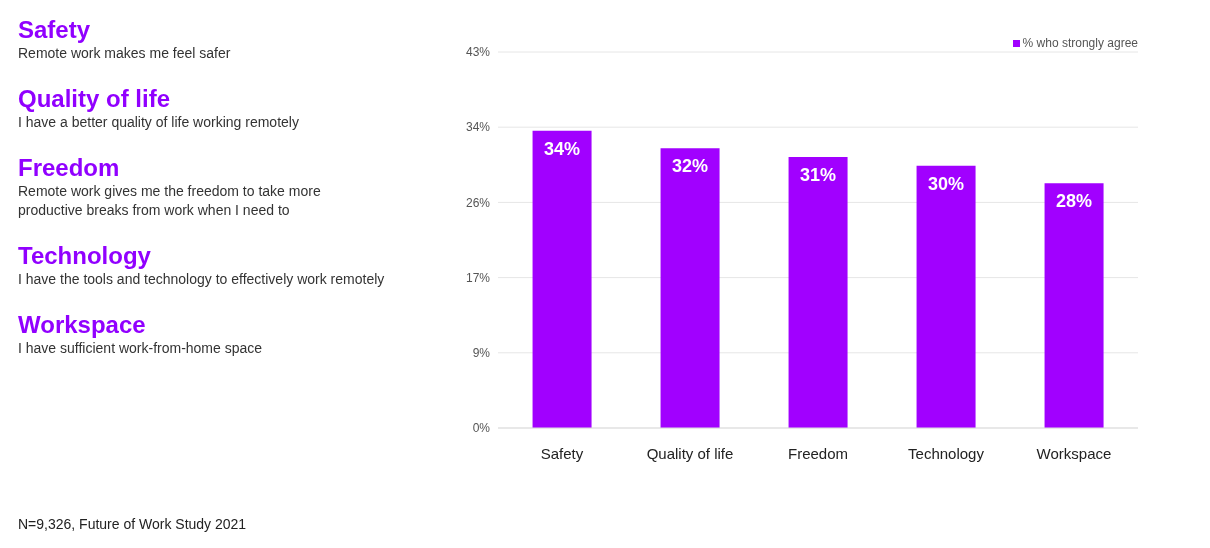 The height and width of the screenshot is (548, 1210). What do you see at coordinates (478, 52) in the screenshot?
I see `y-tick-label: 43%` at bounding box center [478, 52].